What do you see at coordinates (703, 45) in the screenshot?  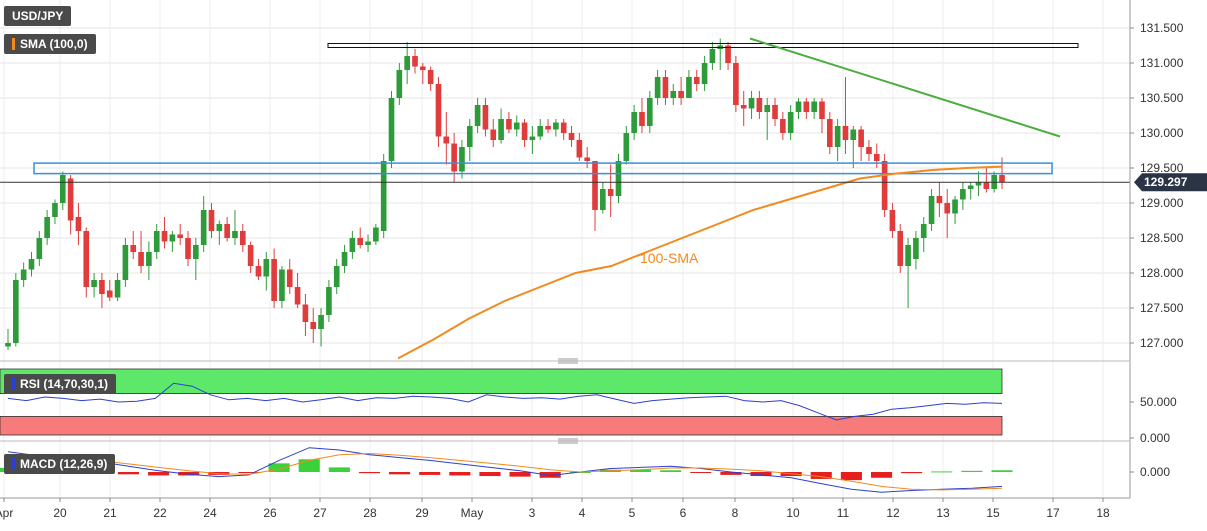 I see `horizontal-resistance-line` at bounding box center [703, 45].